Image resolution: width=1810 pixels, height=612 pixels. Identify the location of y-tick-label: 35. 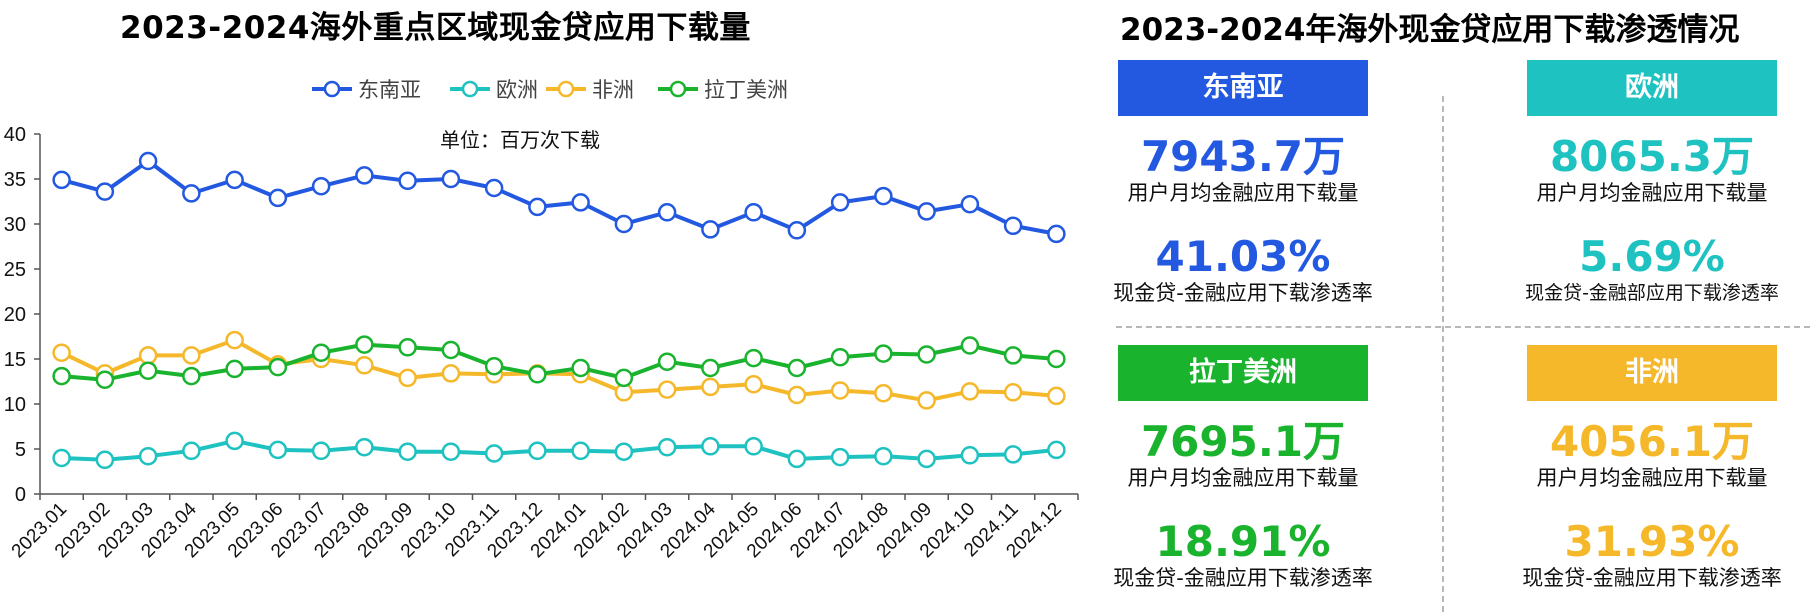
(15, 180).